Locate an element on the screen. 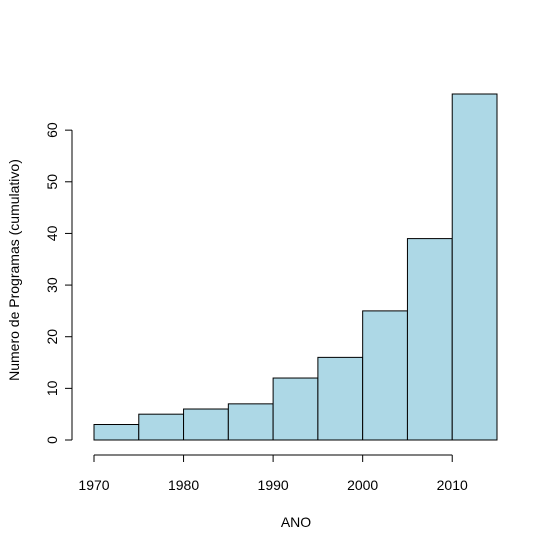 This screenshot has height=553, width=554. x-axis-label: ANO is located at coordinates (296, 522).